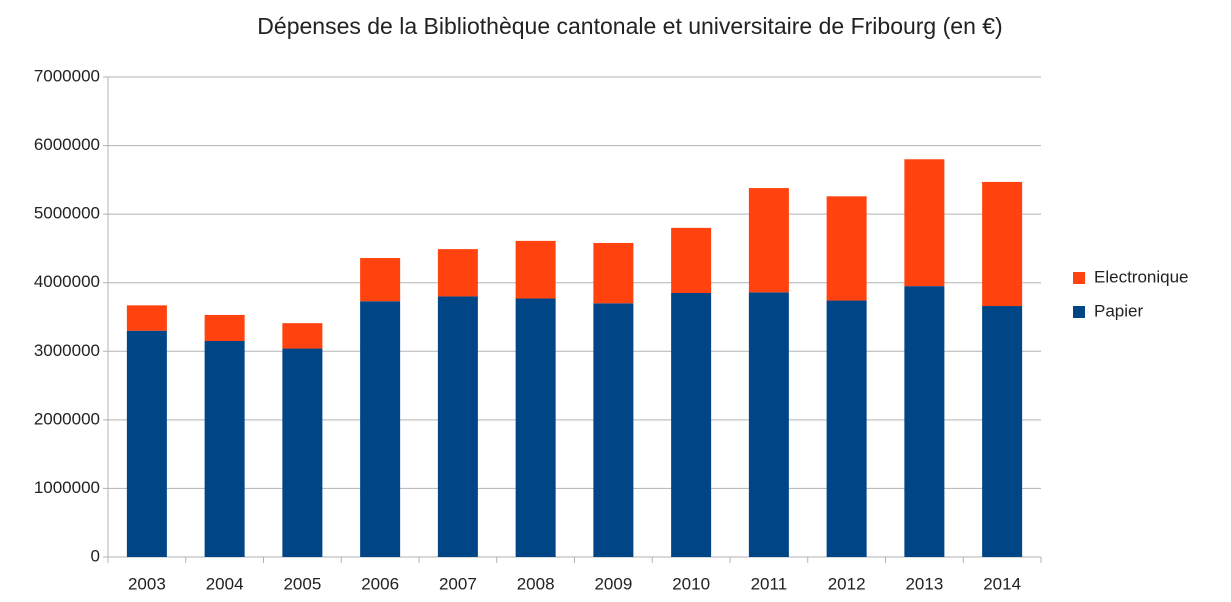 The height and width of the screenshot is (602, 1231). What do you see at coordinates (225, 583) in the screenshot?
I see `x-tick-label: 2004` at bounding box center [225, 583].